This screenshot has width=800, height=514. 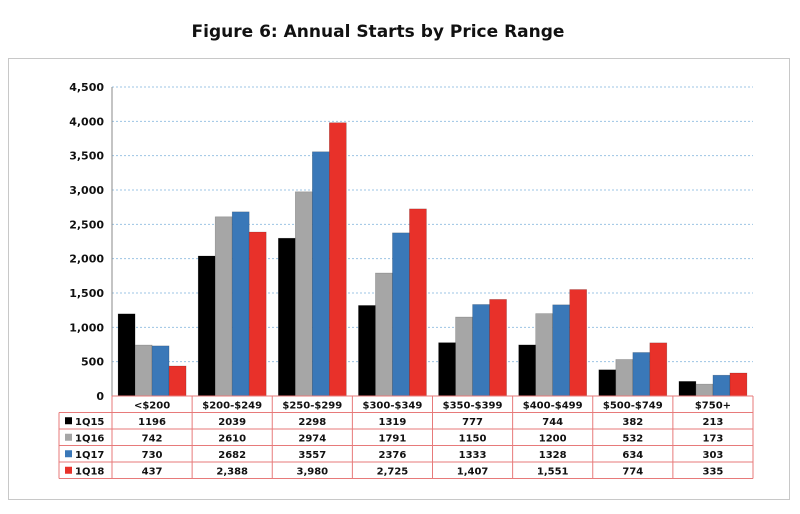 What do you see at coordinates (89, 471) in the screenshot?
I see `legend-label: 1Q18` at bounding box center [89, 471].